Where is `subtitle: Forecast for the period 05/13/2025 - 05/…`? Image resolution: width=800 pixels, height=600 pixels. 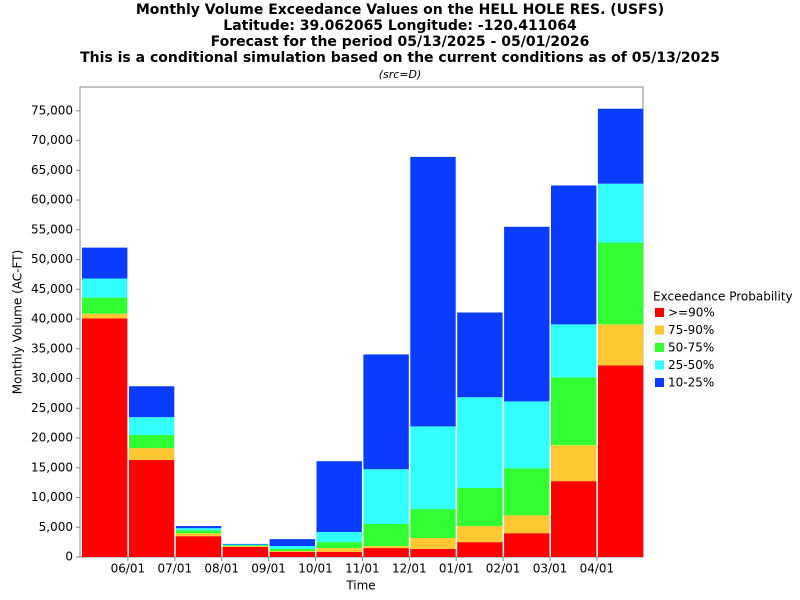
subtitle: Forecast for the period 05/13/2025 - 05/… is located at coordinates (400, 42).